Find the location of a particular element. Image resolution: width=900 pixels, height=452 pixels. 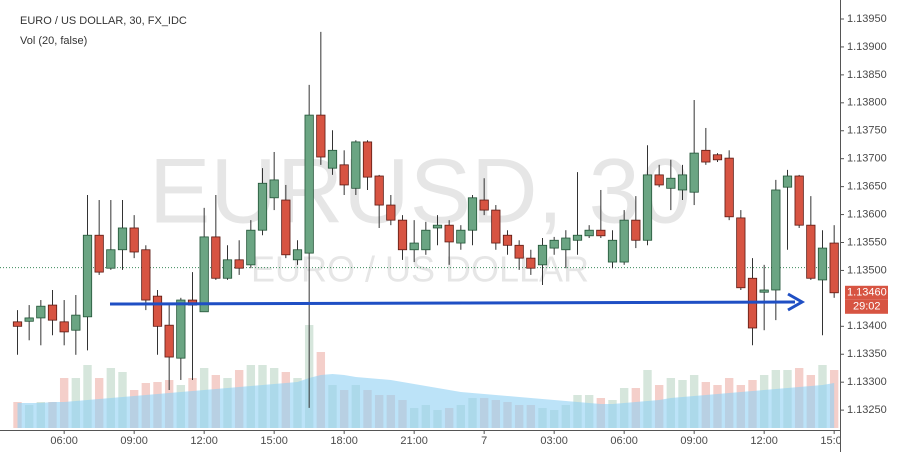

last-price-box is located at coordinates (866, 292).